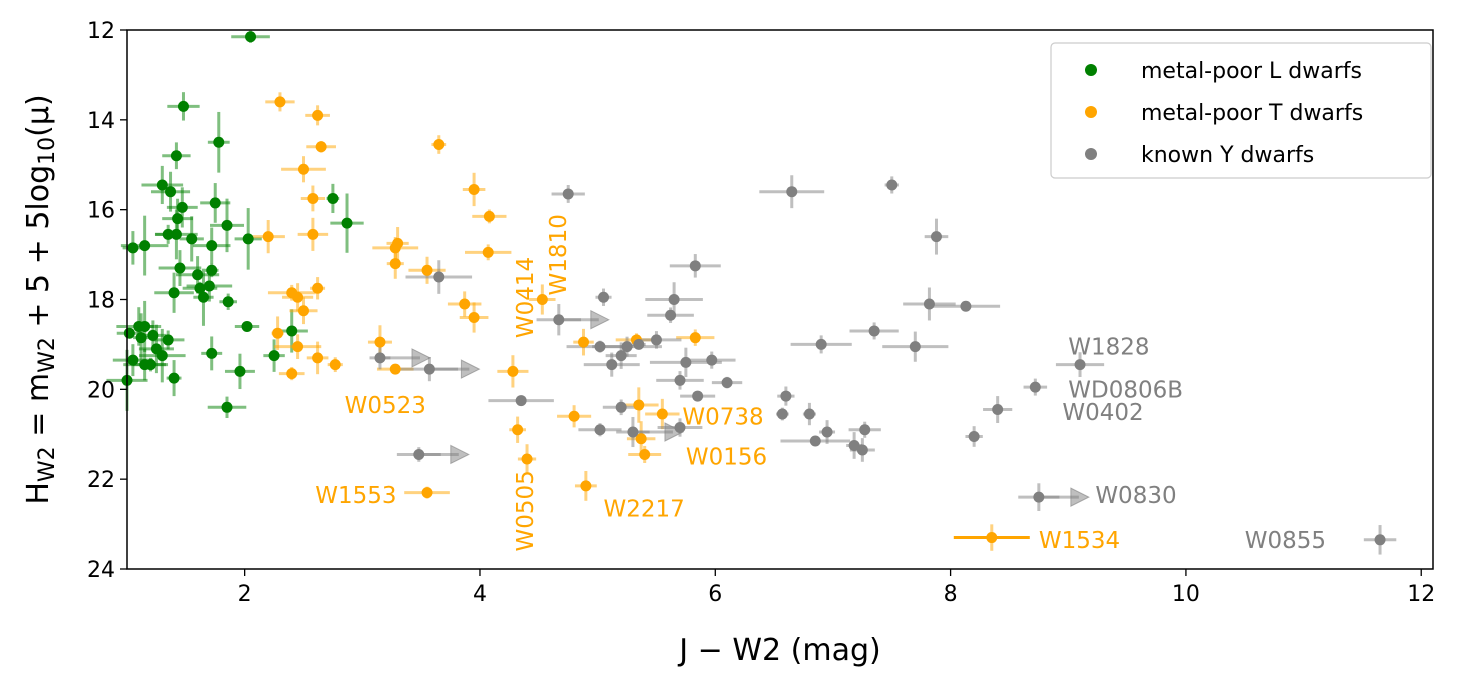  What do you see at coordinates (101, 211) in the screenshot?
I see `y-tick-label: 16` at bounding box center [101, 211].